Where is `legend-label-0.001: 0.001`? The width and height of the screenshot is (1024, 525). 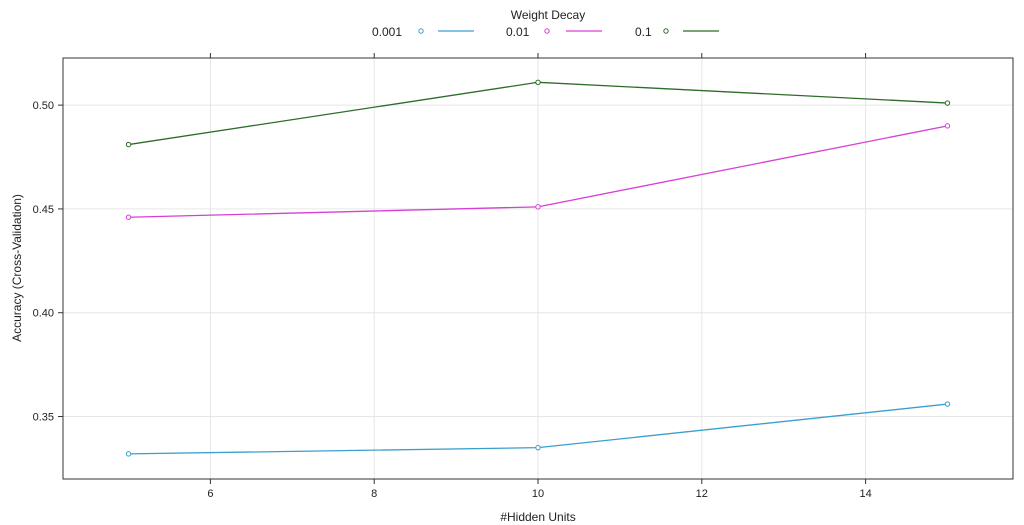
legend-label-0.001: 0.001 is located at coordinates (387, 32).